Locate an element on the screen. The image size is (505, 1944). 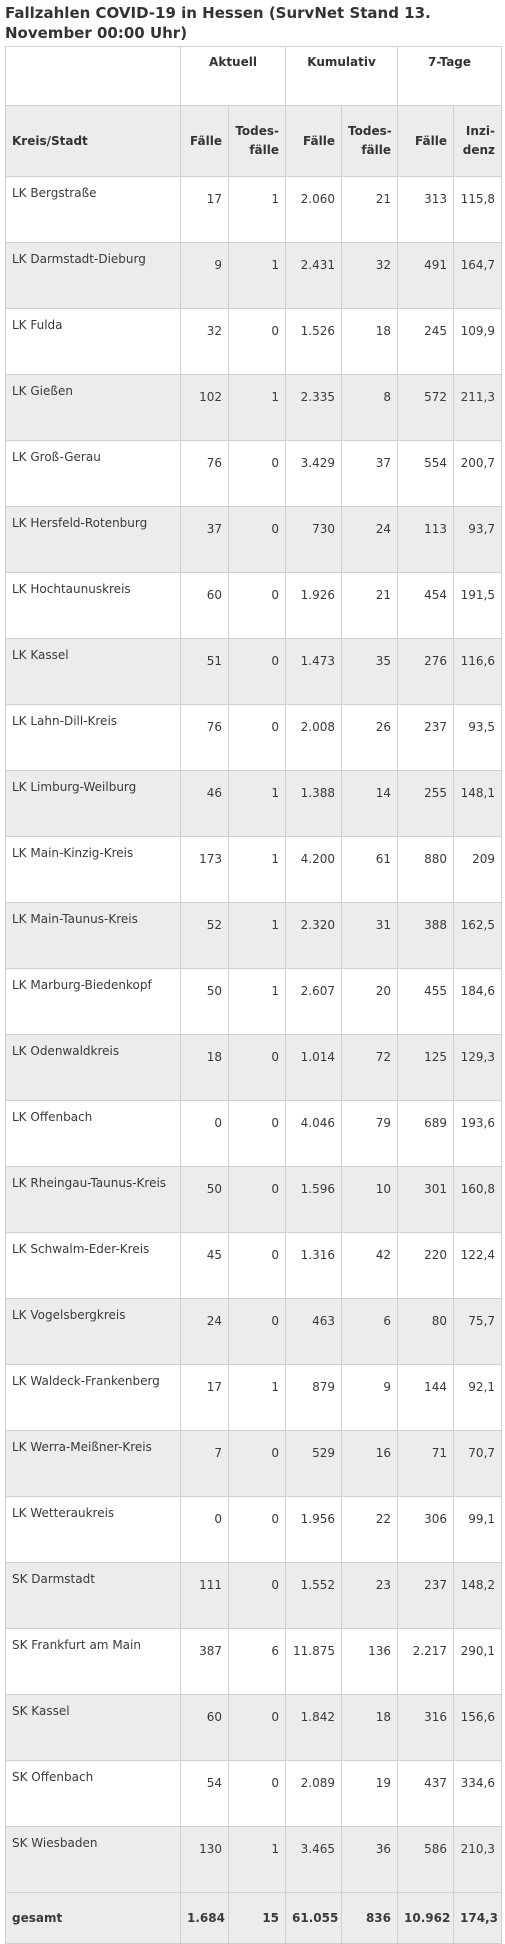
district-name-cell: SK Darmstadt is located at coordinates (93, 1595).